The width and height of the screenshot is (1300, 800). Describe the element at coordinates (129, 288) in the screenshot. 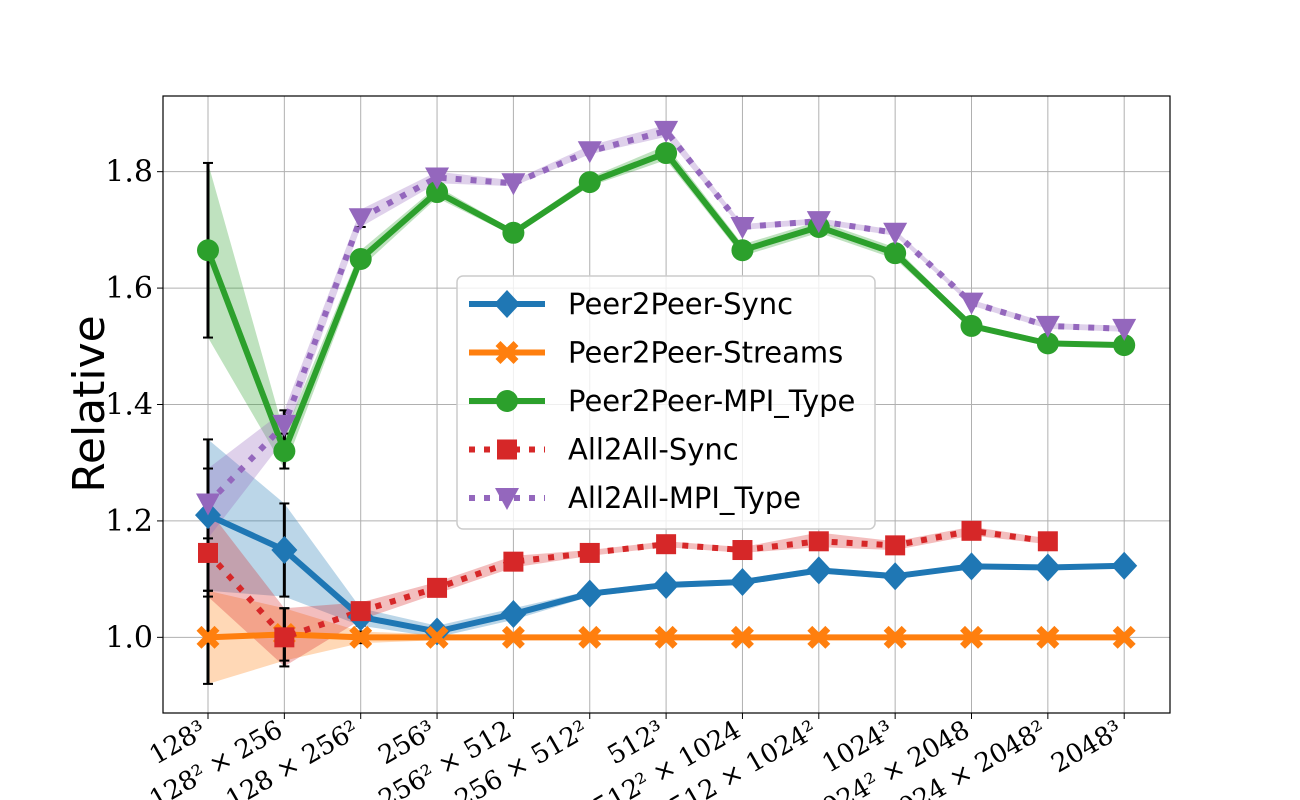

I see `y-tick-label: 1.6` at that location.